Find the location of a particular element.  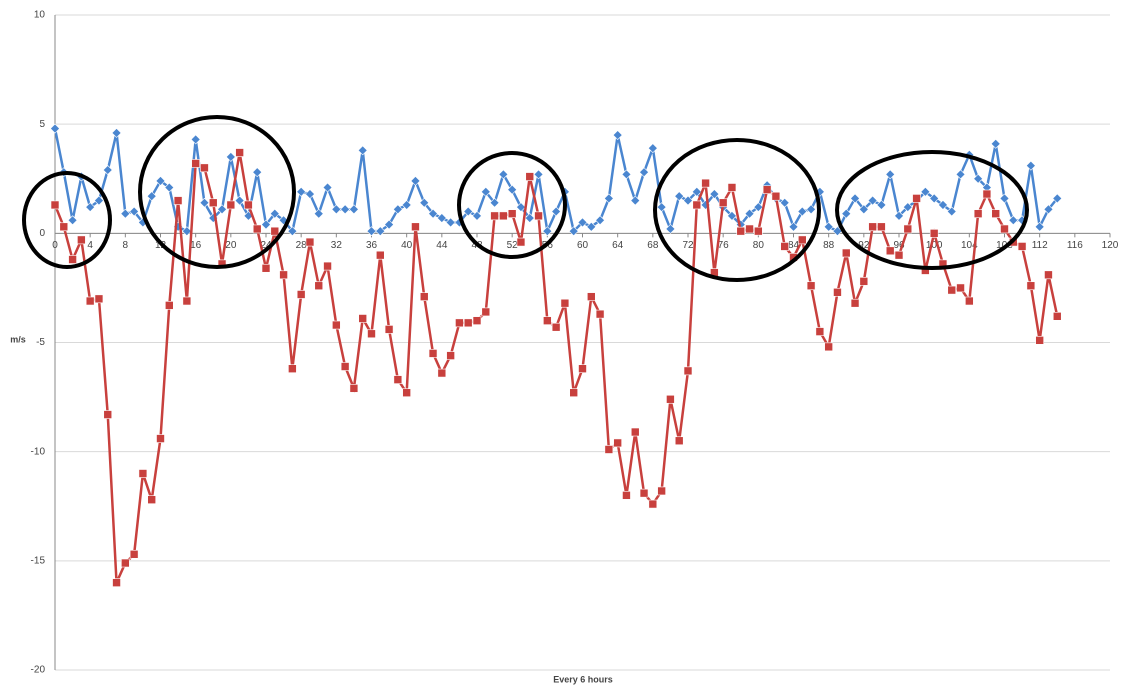

x-tick-label: 76 is located at coordinates (724, 245).